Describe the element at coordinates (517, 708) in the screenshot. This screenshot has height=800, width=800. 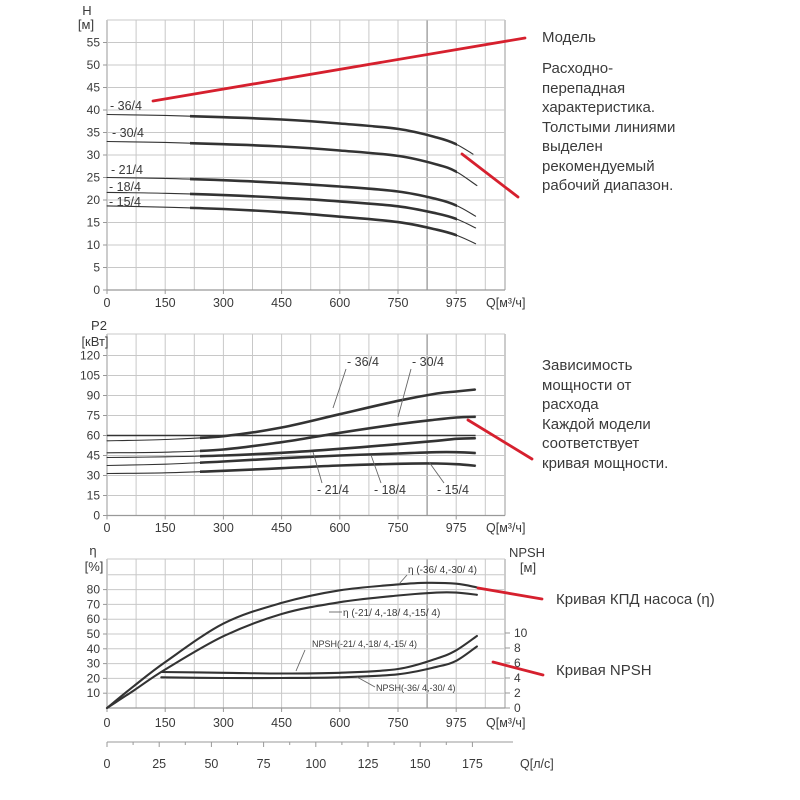
I see `npsh-tick-label: 0` at that location.